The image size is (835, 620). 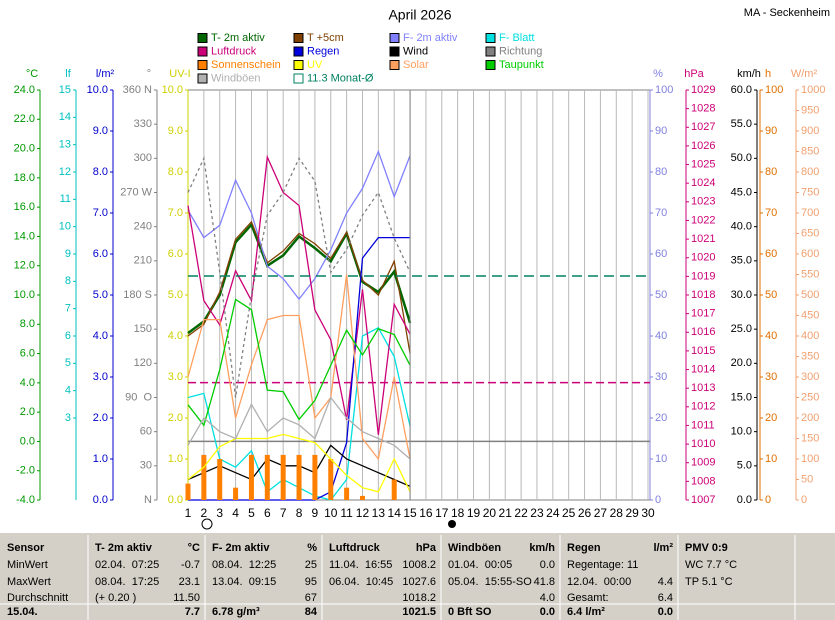 I want to click on y-tick-label: 4.0, so click(x=100, y=336).